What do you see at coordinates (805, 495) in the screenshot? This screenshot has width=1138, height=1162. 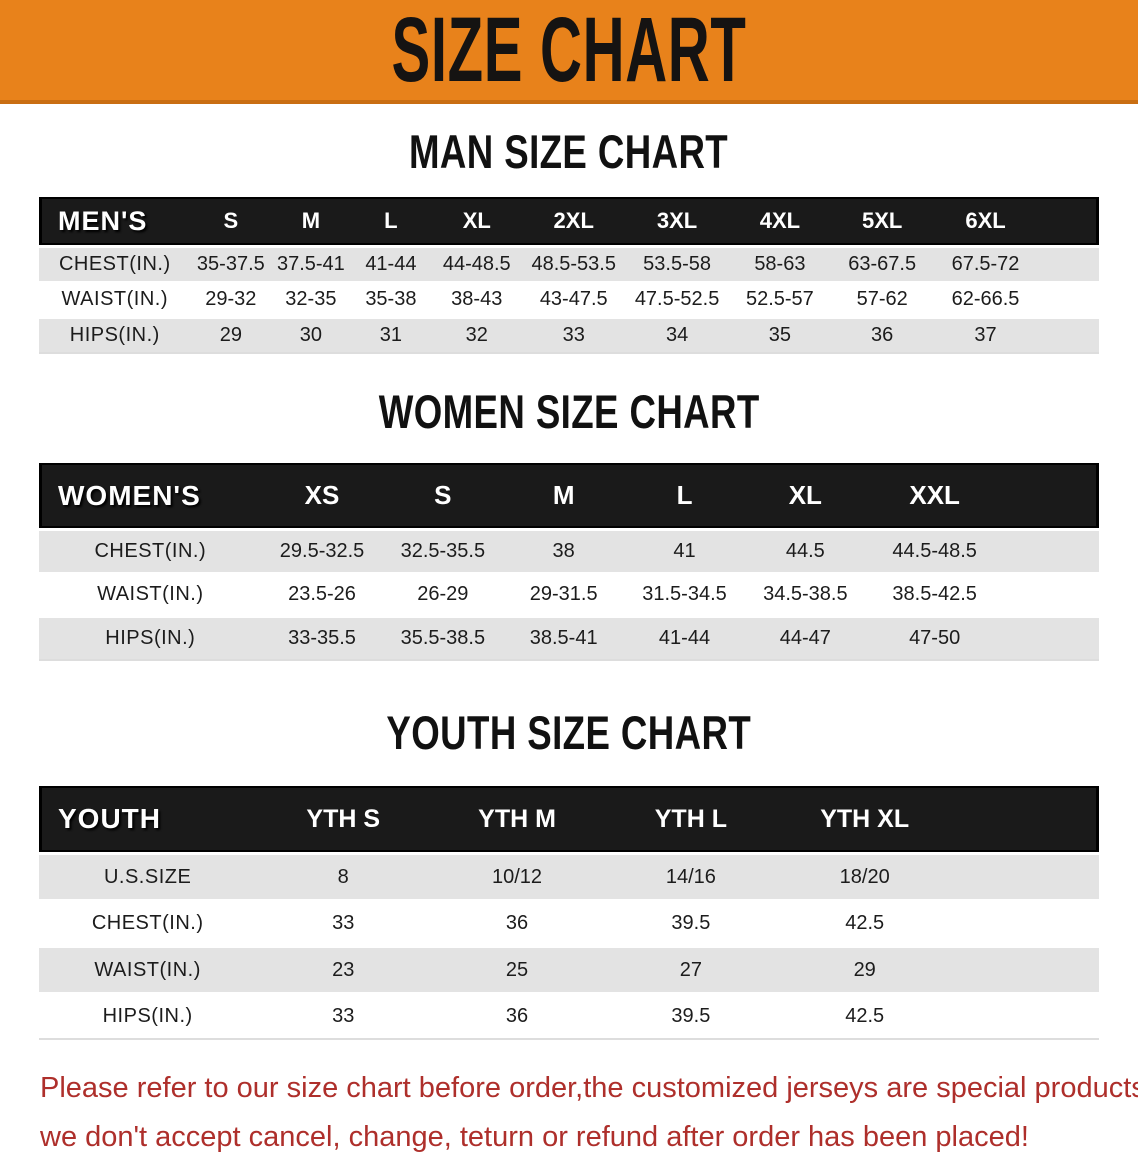 I see `women-col-xl: XL` at bounding box center [805, 495].